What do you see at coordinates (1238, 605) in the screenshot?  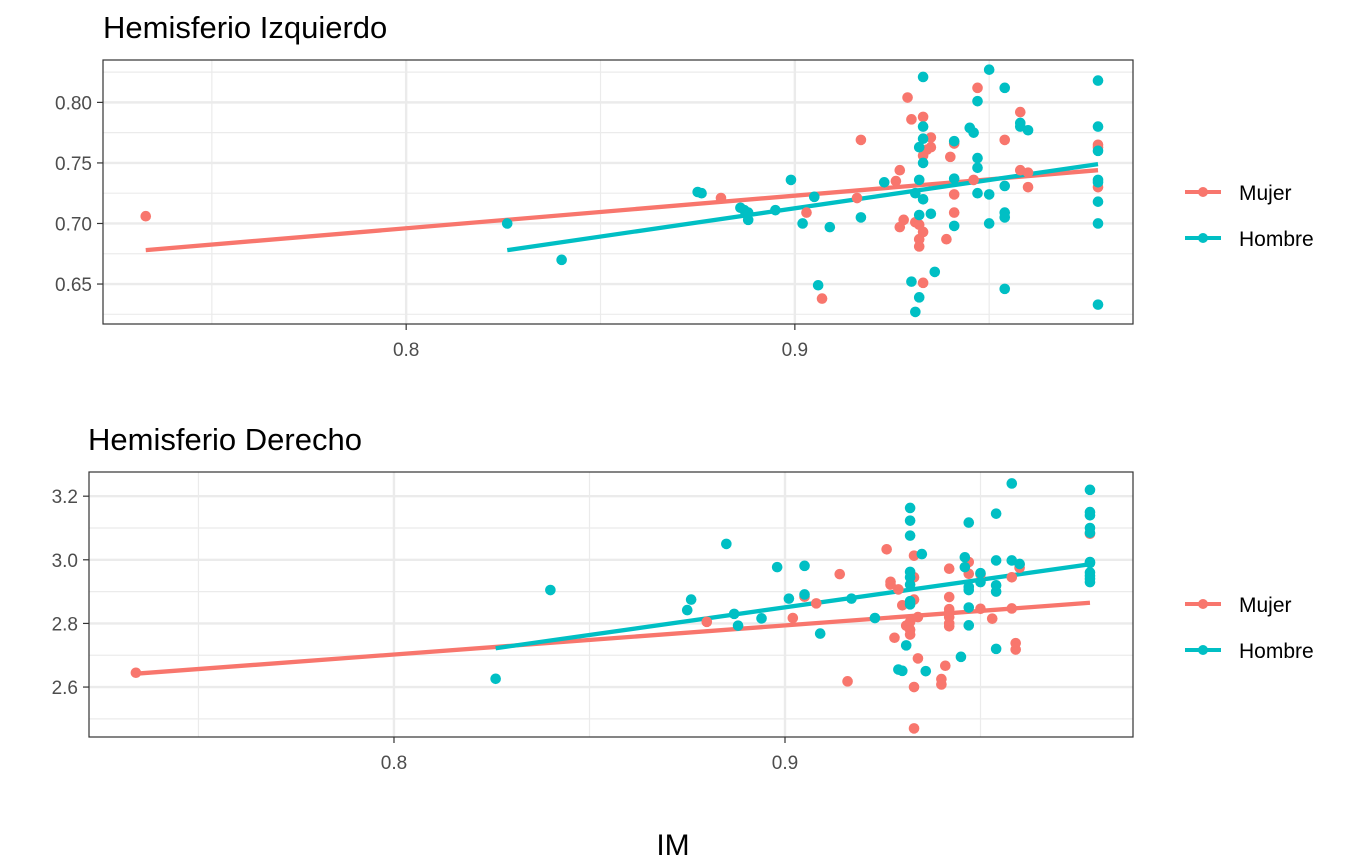 I see `legend-item-mujer: Mujer` at bounding box center [1238, 605].